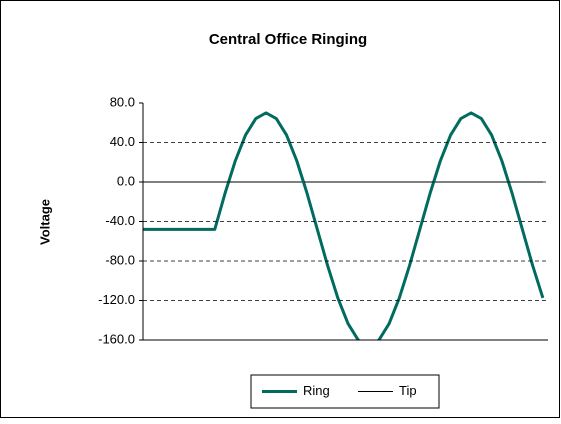 Image resolution: width=561 pixels, height=424 pixels. Describe the element at coordinates (122, 101) in the screenshot. I see `y-tick-label: 80.0` at that location.